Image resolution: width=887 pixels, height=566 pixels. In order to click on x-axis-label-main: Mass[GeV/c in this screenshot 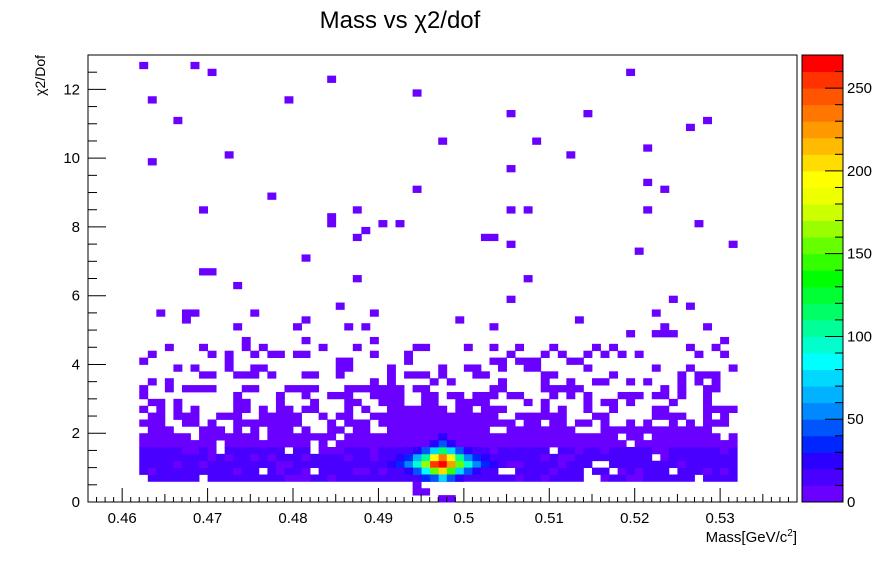, I will do `click(747, 537)`.